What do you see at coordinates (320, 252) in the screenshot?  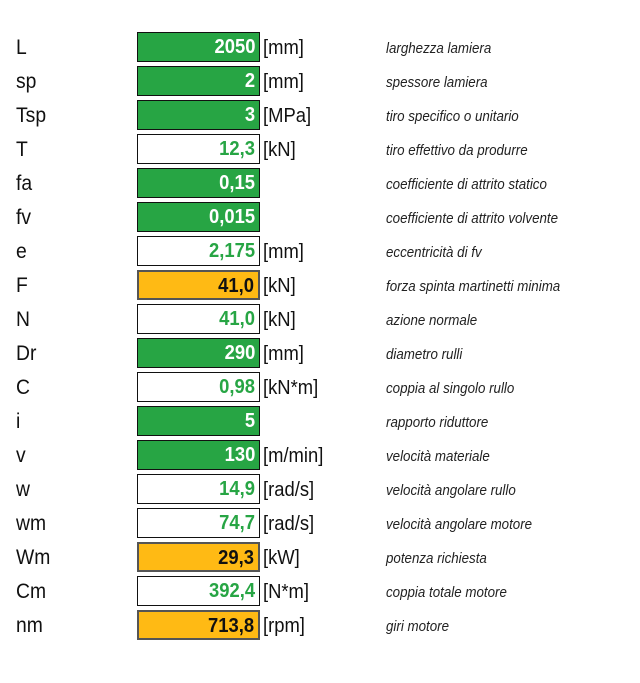 I see `table-row: e 2,175 [mm] eccentricità di fv` at bounding box center [320, 252].